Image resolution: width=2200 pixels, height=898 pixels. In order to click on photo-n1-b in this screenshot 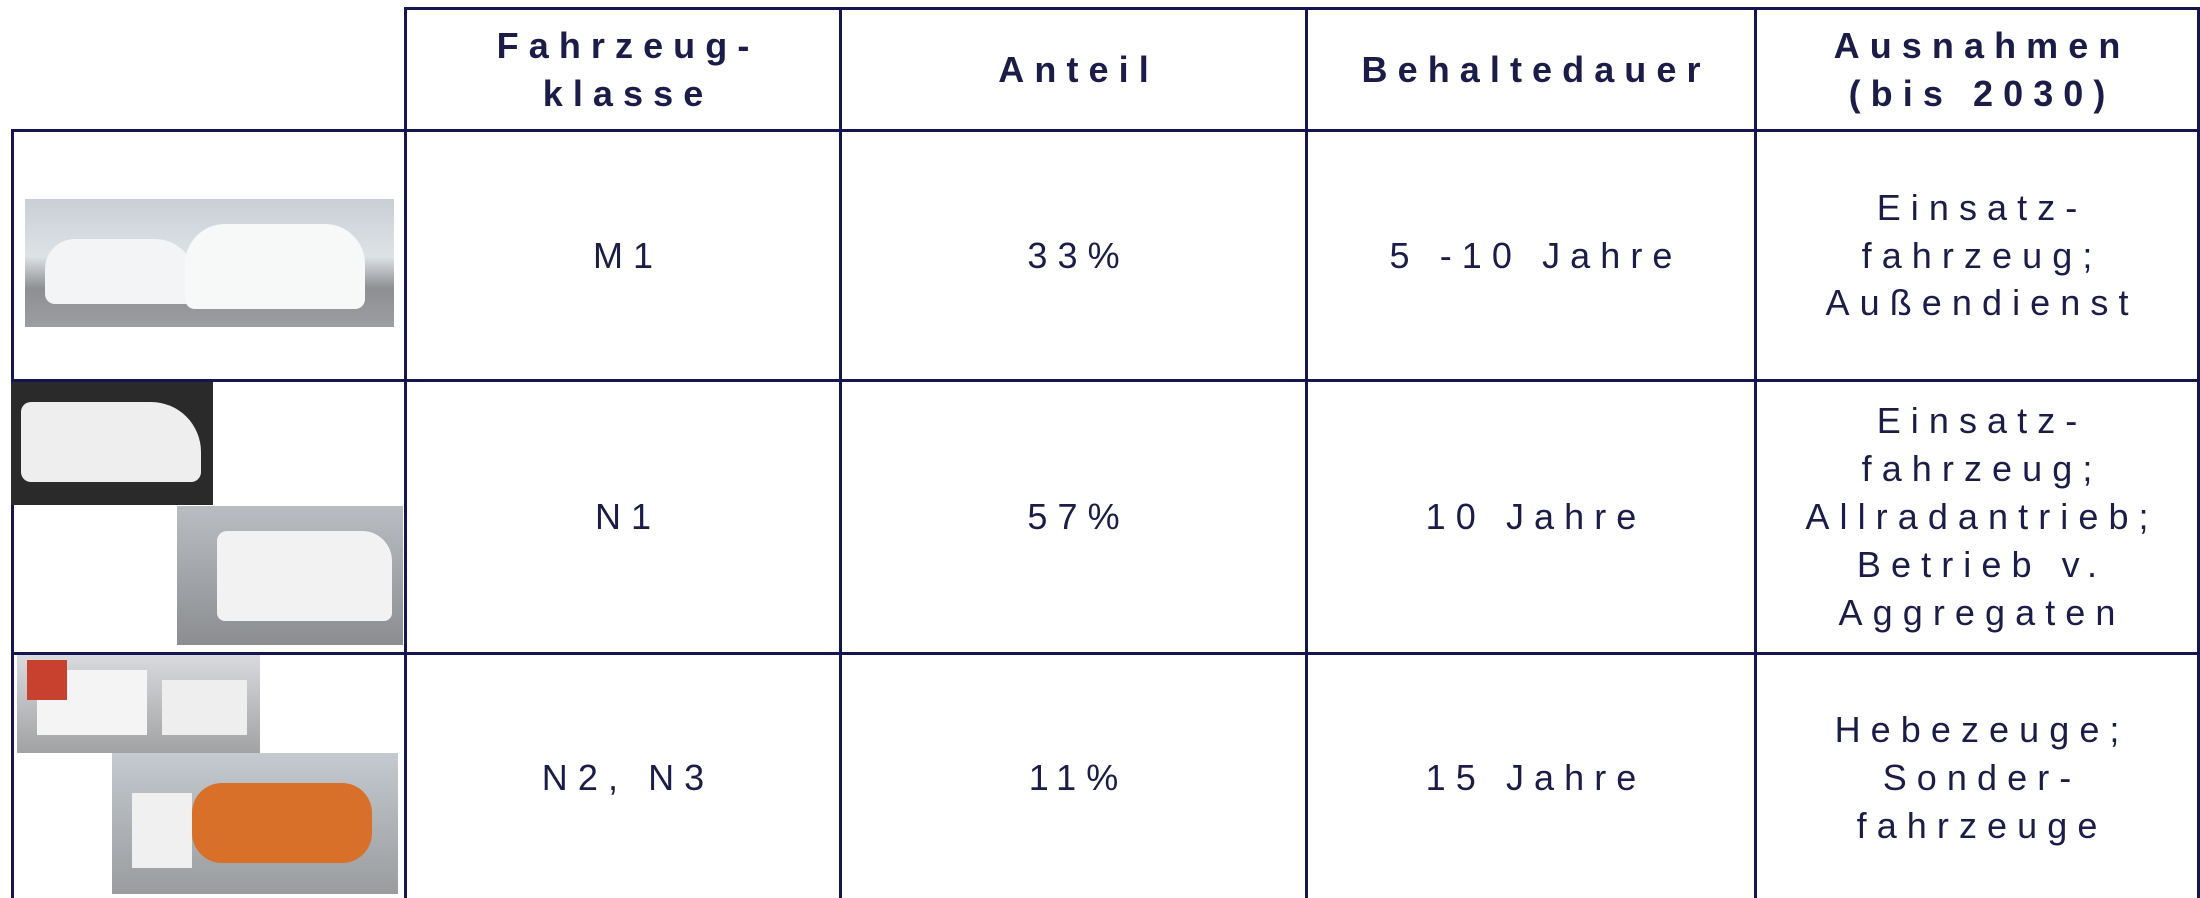, I will do `click(290, 575)`.